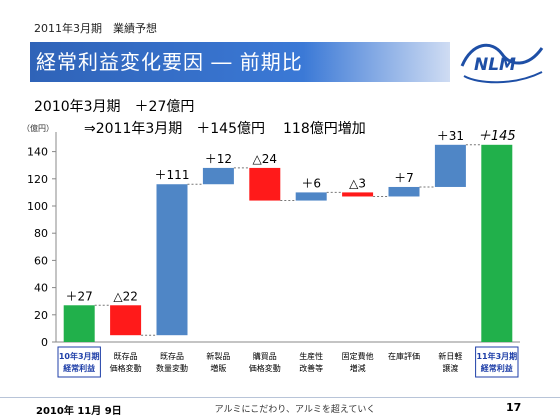 The image size is (560, 420). I want to click on slide-subheading: 2011年3月期 業績予想, so click(95, 28).